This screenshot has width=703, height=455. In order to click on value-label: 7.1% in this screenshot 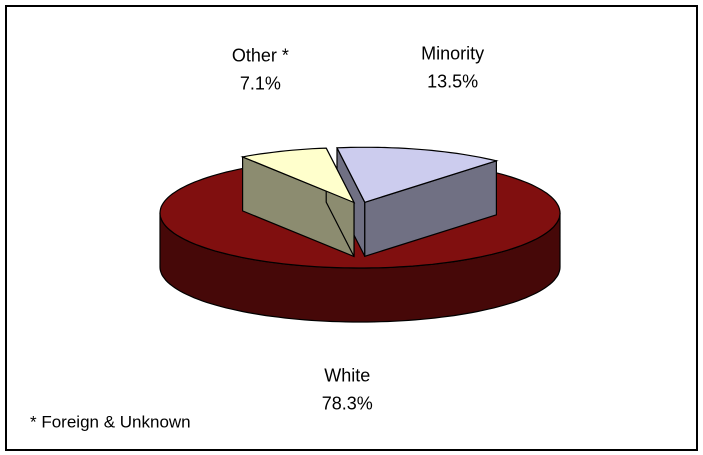, I will do `click(260, 84)`.